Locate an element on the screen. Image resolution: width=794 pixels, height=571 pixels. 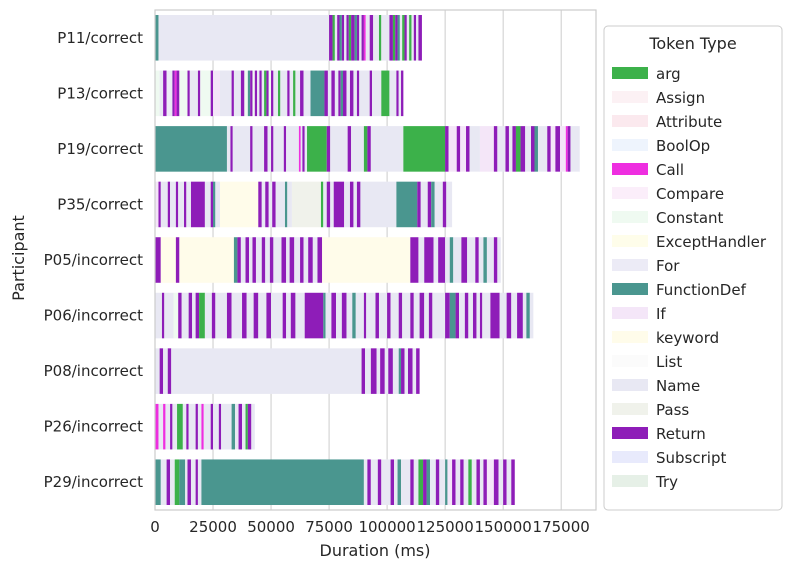
x-tick-label: 50000 is located at coordinates (271, 527).